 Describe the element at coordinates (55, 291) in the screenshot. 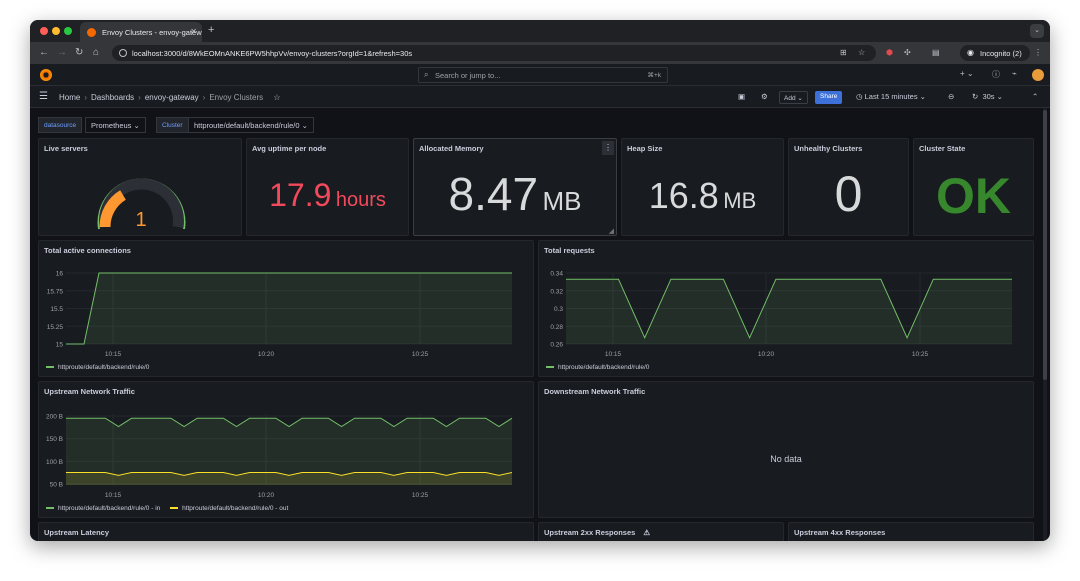

I see `y-tick-label: 15.75` at that location.